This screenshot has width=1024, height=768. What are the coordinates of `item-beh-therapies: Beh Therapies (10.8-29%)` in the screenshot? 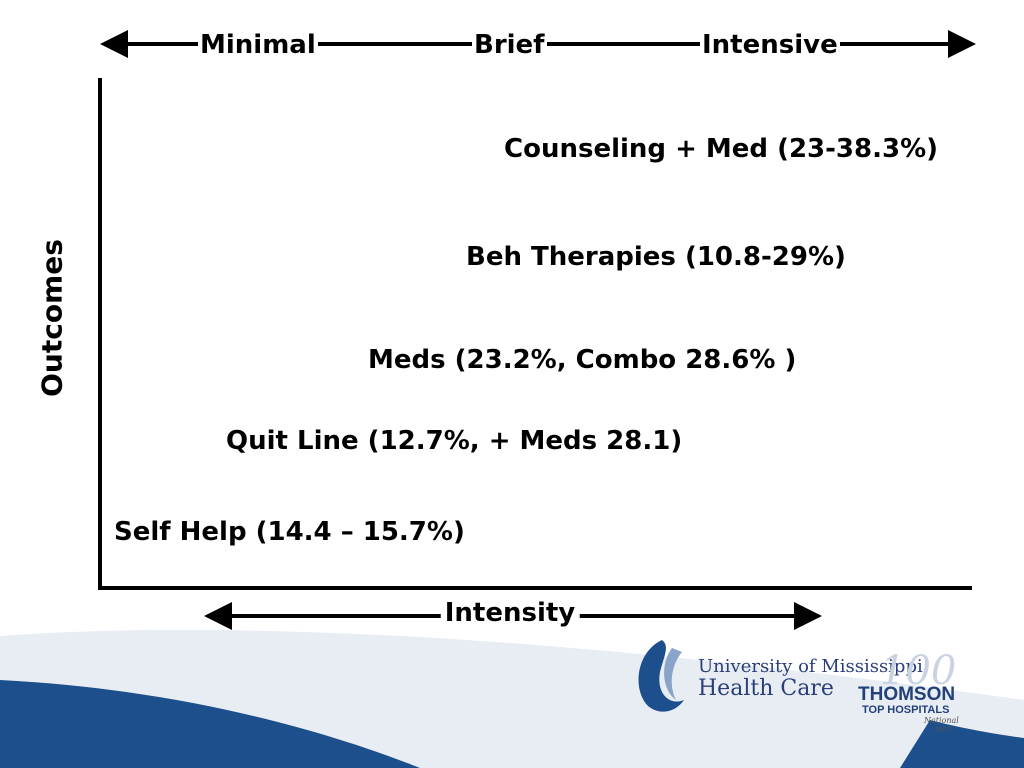 It's located at (656, 257).